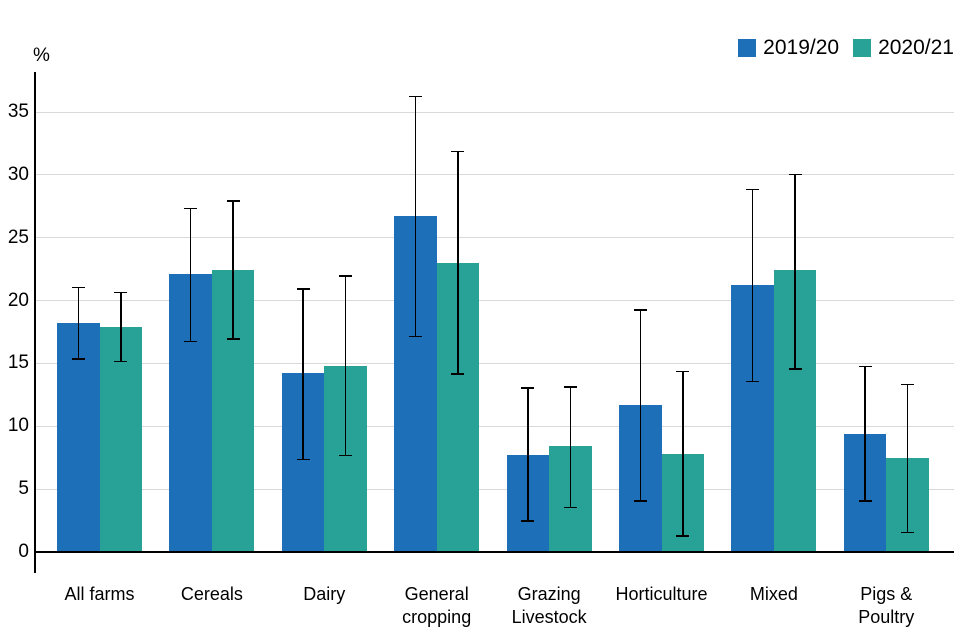 The width and height of the screenshot is (960, 640). What do you see at coordinates (346, 276) in the screenshot?
I see `error-bar-2020-21-dairy-top-cap` at bounding box center [346, 276].